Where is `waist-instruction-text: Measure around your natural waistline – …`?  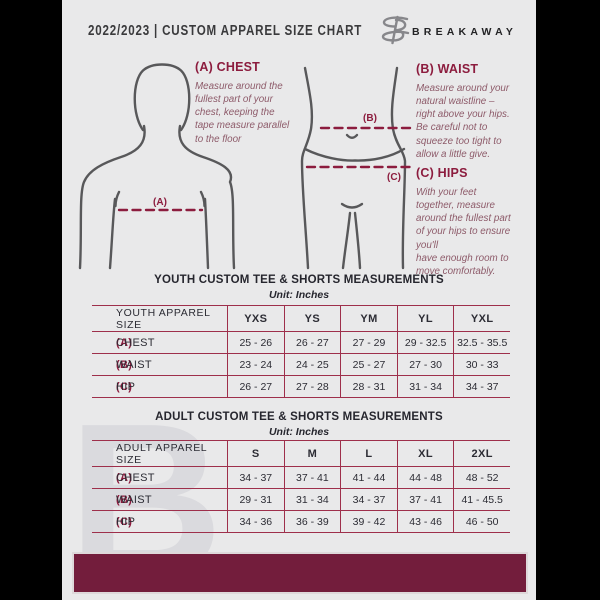 waist-instruction-text: Measure around your natural waistline – … is located at coordinates (463, 121).